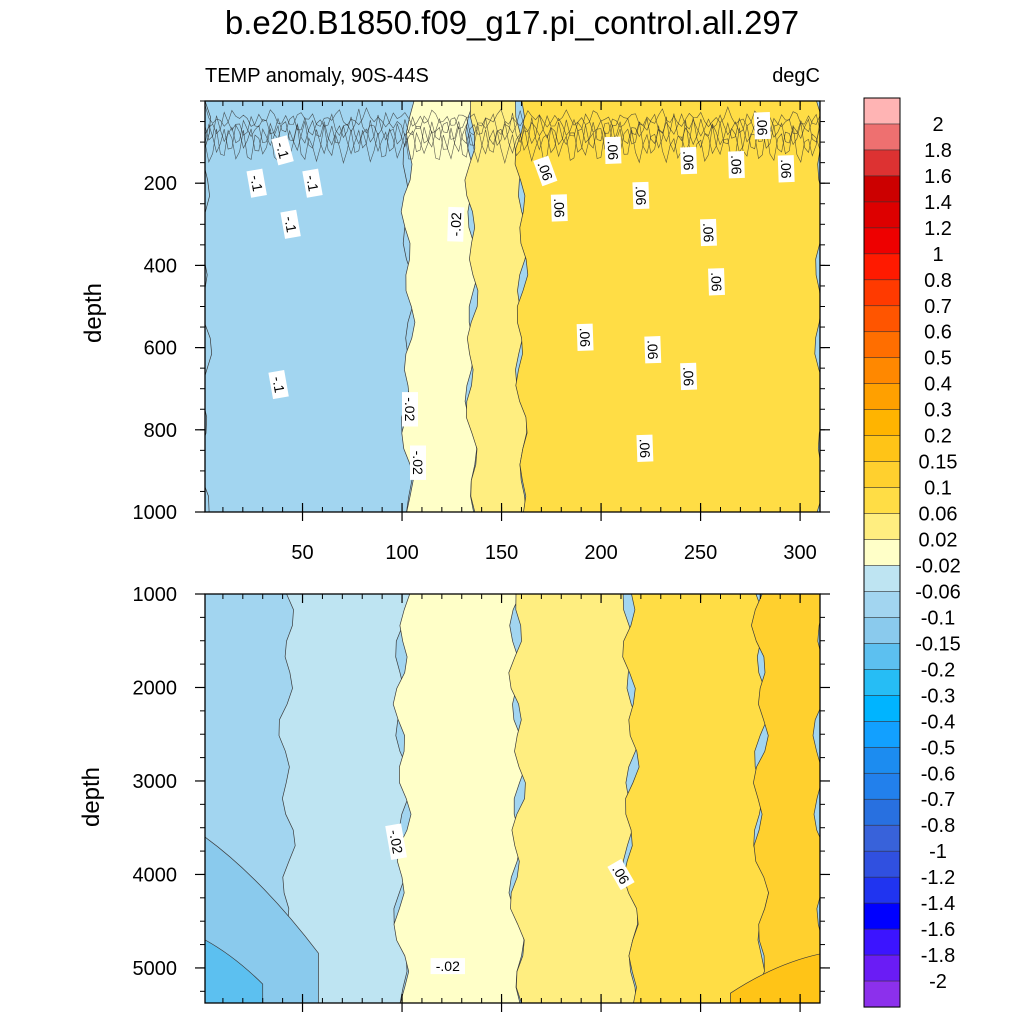 This screenshot has width=1024, height=1024. What do you see at coordinates (938, 878) in the screenshot?
I see `colorbar-label-29: -1.2` at bounding box center [938, 878].